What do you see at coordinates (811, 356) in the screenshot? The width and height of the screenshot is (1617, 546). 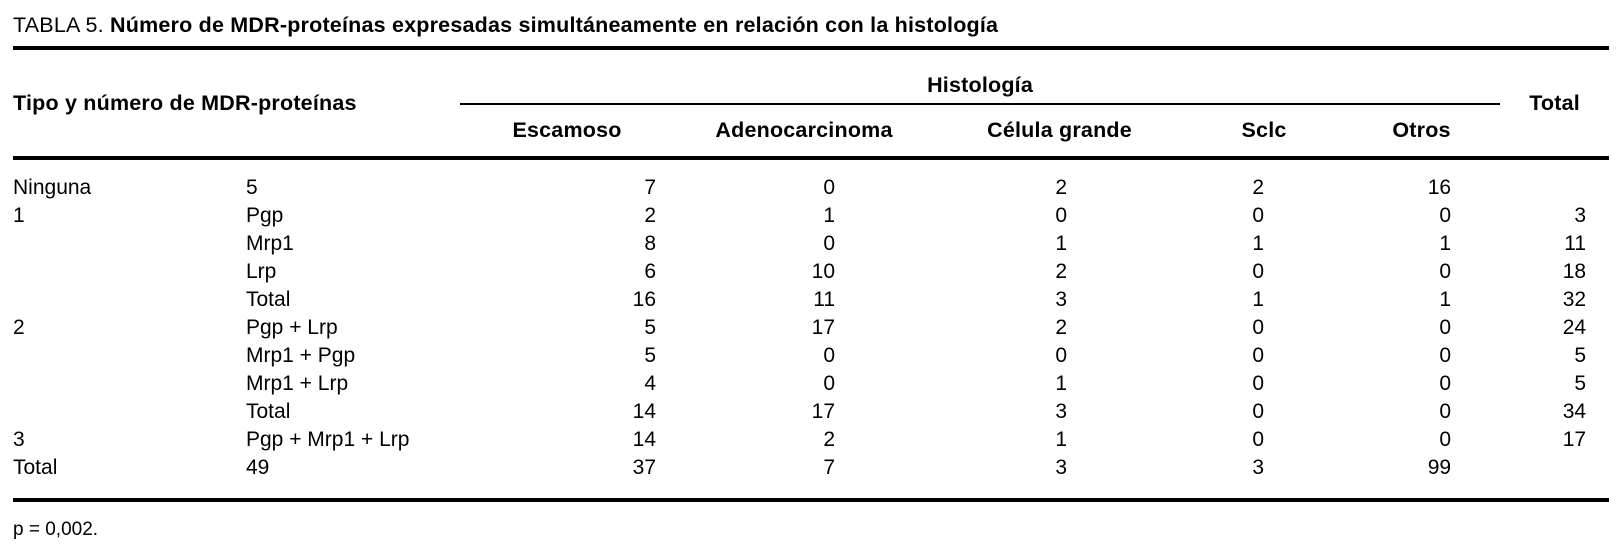 I see `table-row: Mrp1 + Pgp 5 0 0 0 0 5` at bounding box center [811, 356].